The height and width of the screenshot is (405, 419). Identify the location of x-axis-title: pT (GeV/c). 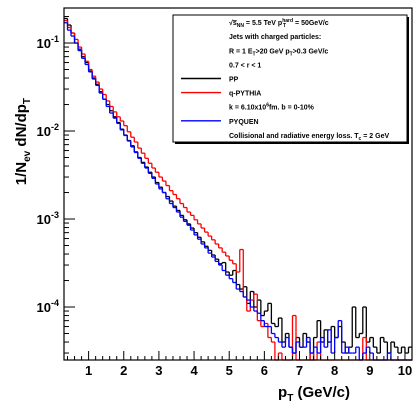
(314, 394).